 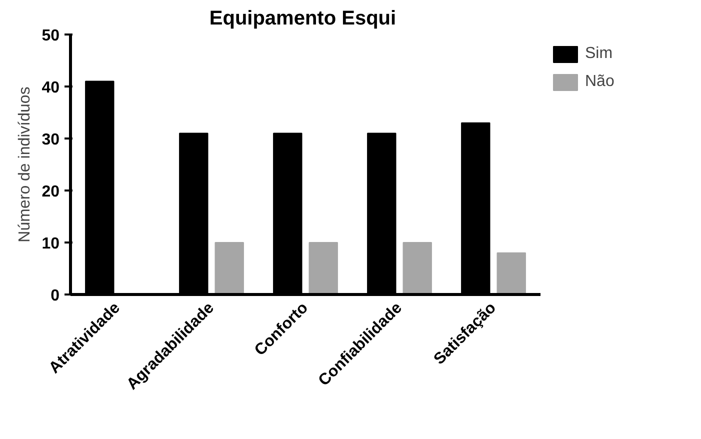 What do you see at coordinates (51, 88) in the screenshot?
I see `y-tick-label: 40` at bounding box center [51, 88].